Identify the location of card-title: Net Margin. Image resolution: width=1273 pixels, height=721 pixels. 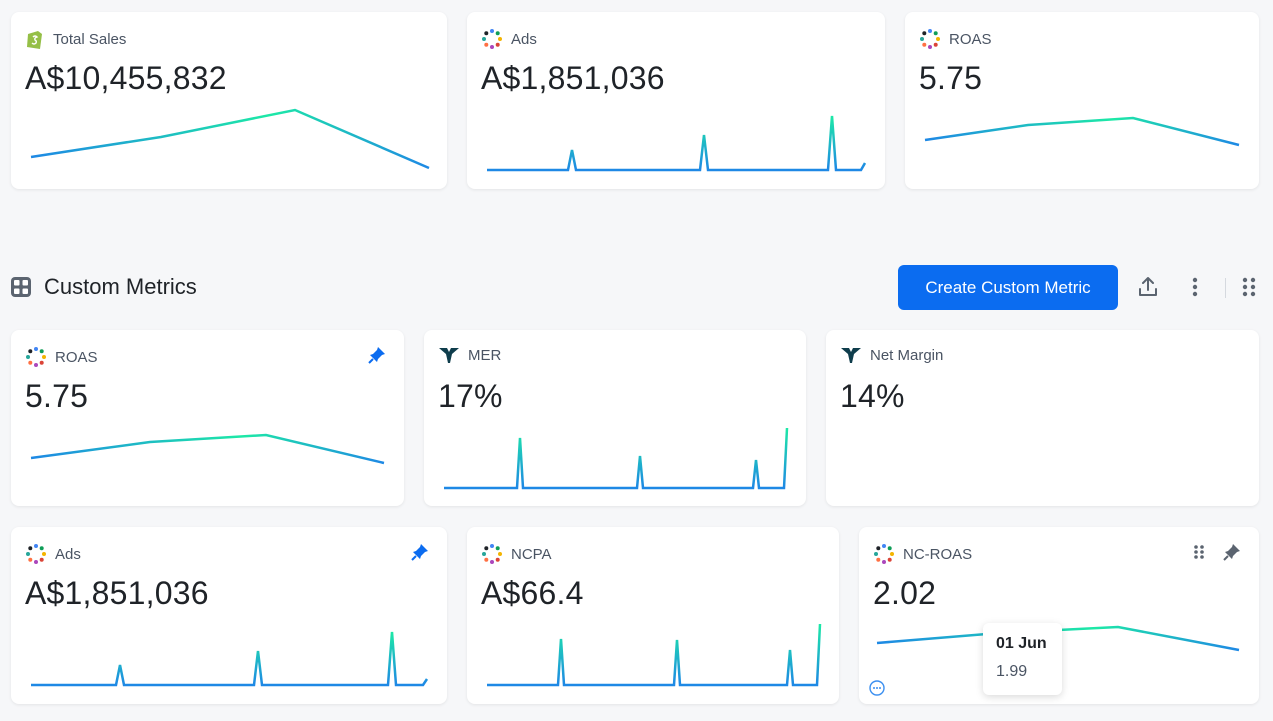
(907, 355).